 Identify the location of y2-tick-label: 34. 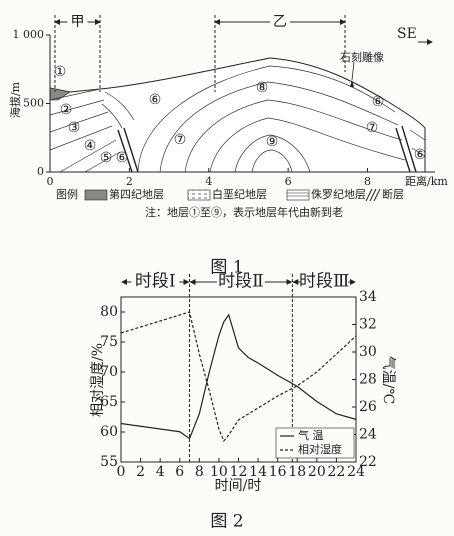
(368, 297).